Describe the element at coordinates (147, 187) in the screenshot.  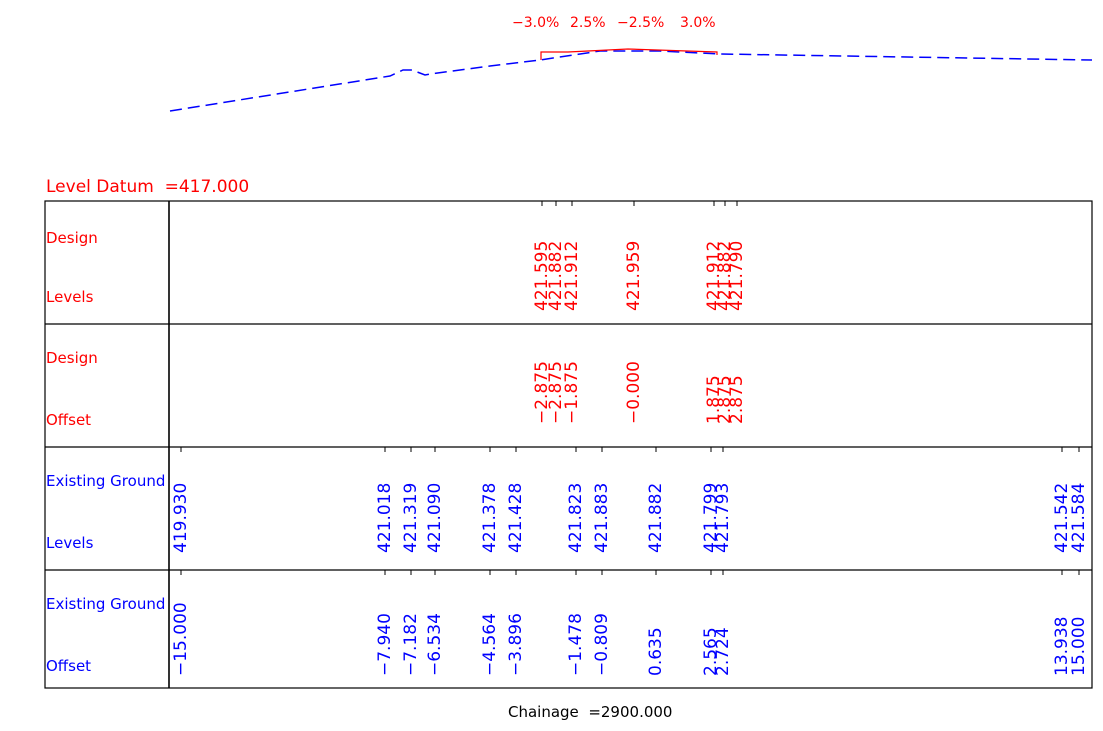
I see `level-datum-label: Level Datum =417.000` at that location.